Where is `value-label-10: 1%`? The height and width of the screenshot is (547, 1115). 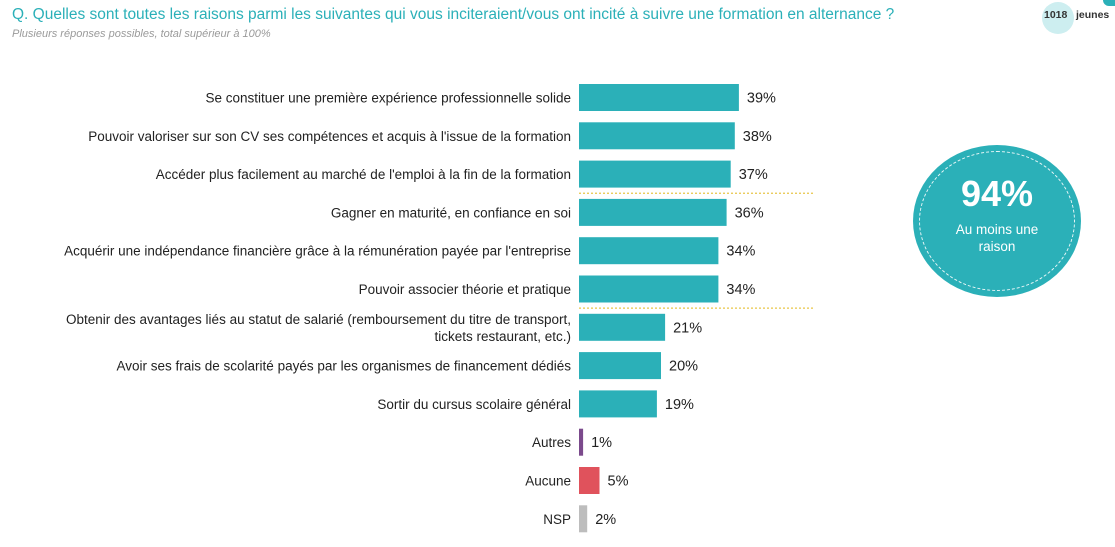 value-label-10: 1% is located at coordinates (601, 443).